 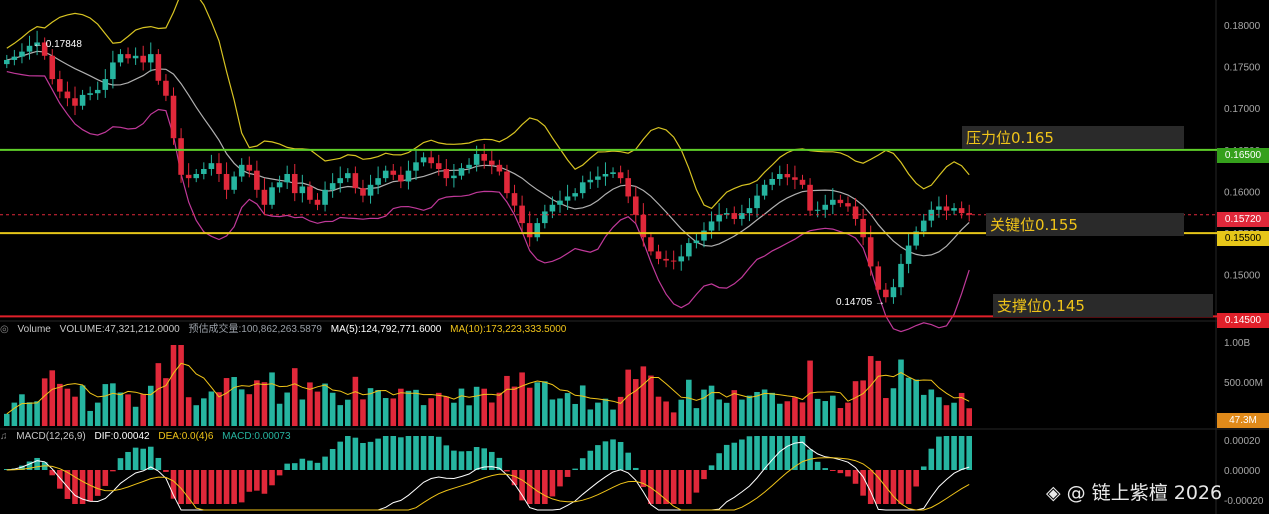 What do you see at coordinates (488, 484) in the screenshot?
I see `macd-dea-line` at bounding box center [488, 484].